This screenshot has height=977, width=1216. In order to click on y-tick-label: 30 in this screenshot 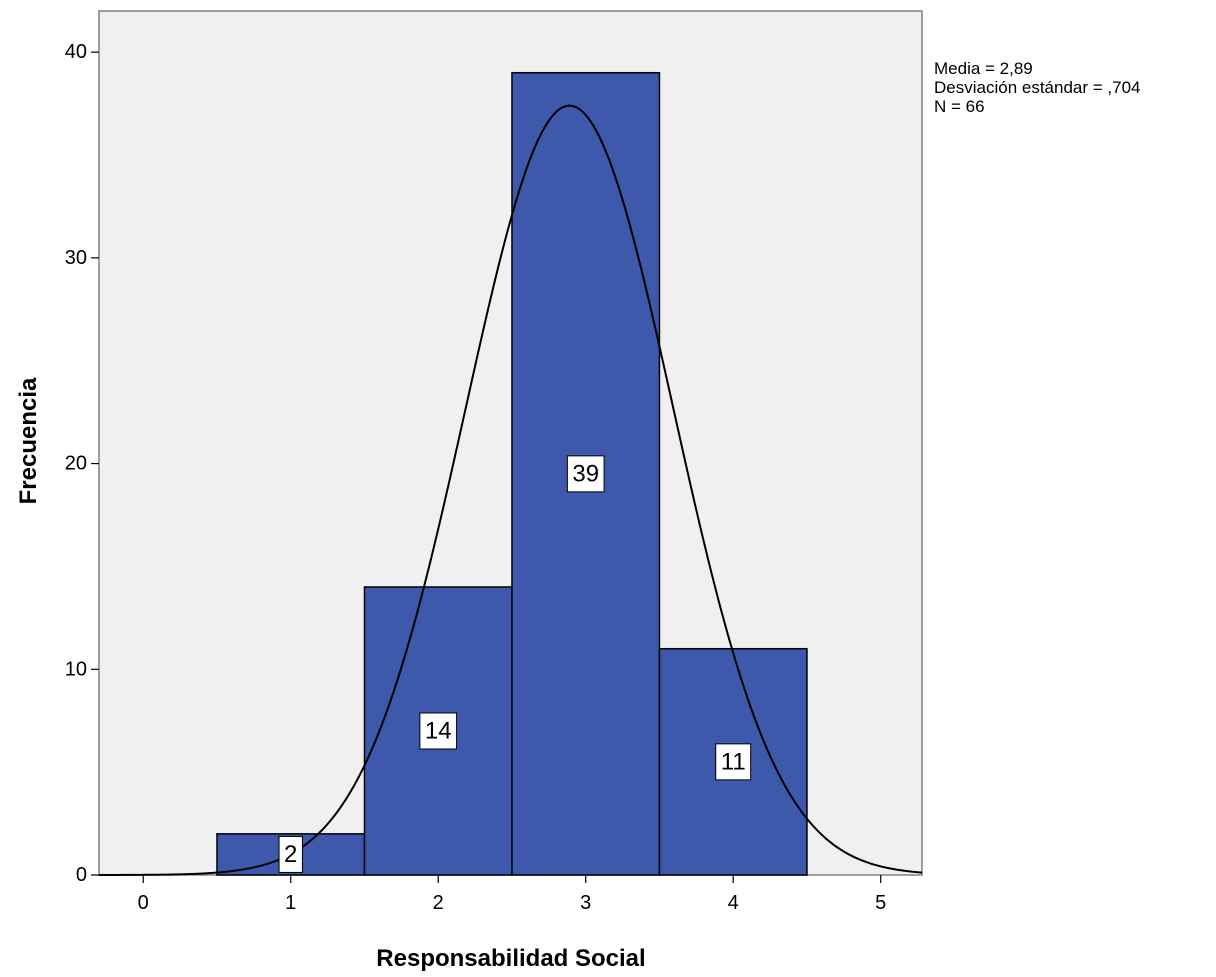, I will do `click(76, 258)`.